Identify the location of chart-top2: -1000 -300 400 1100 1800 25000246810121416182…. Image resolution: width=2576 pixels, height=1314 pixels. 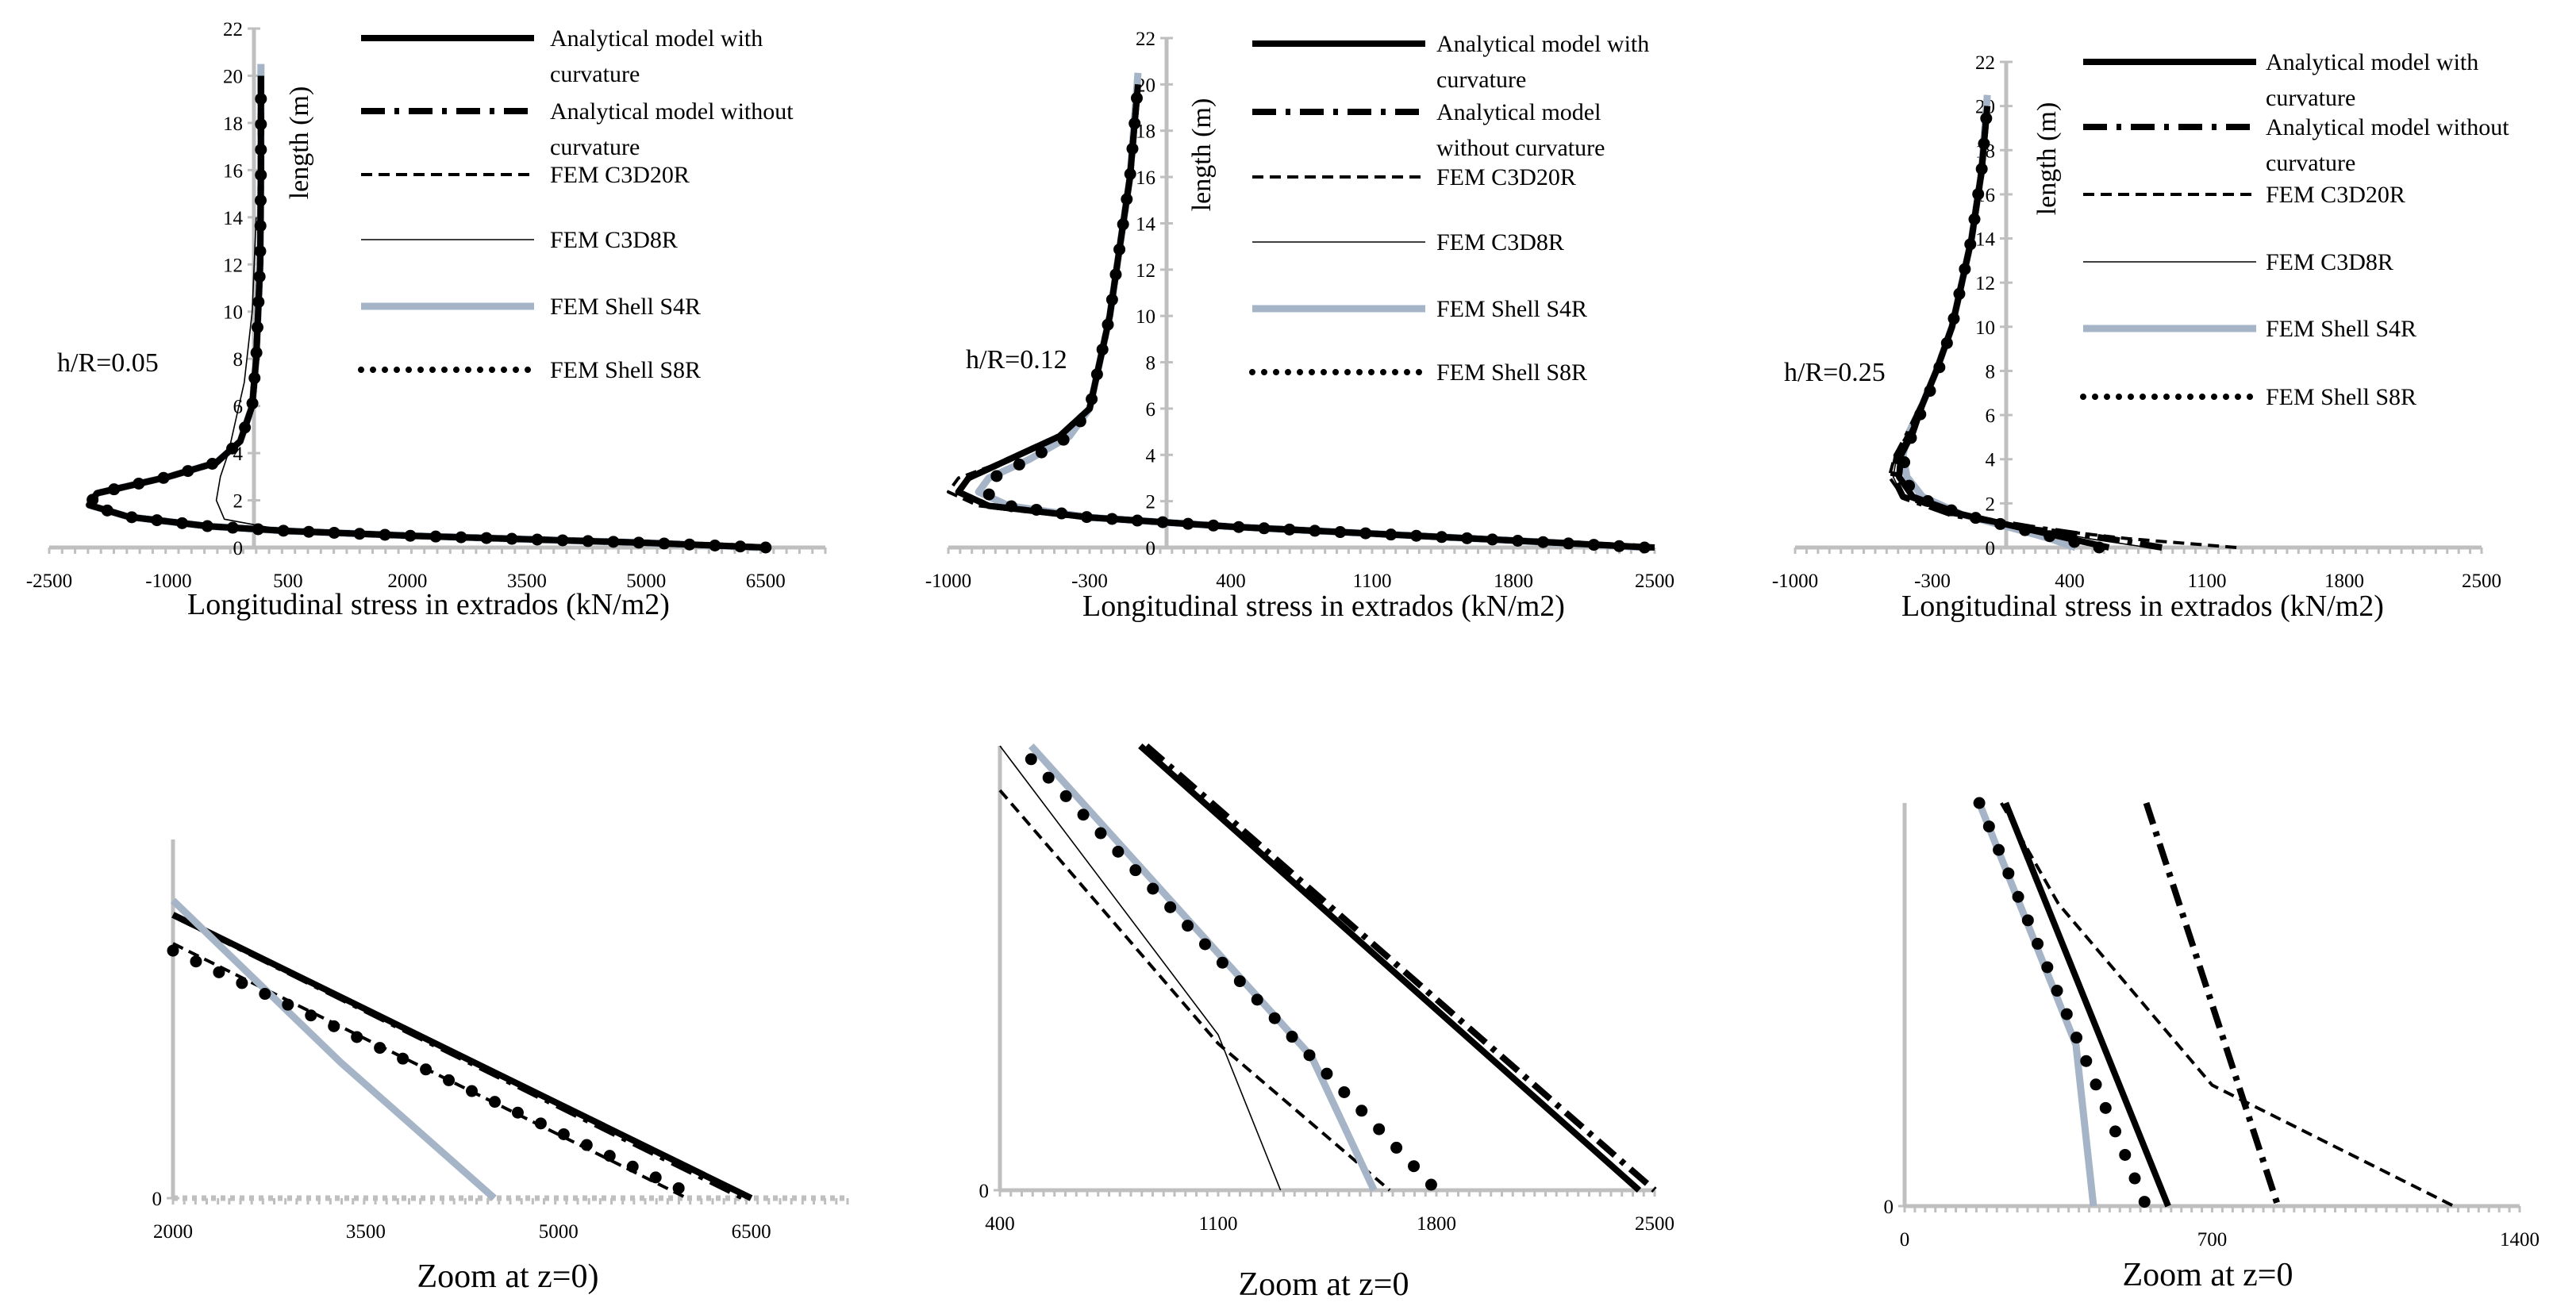
(1299, 326).